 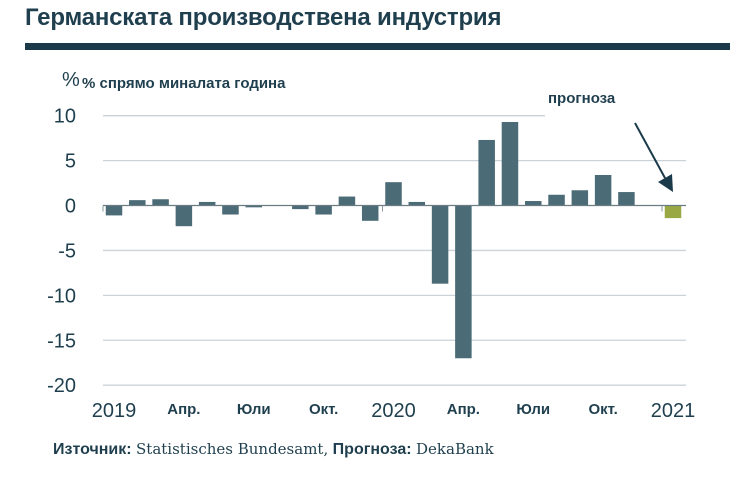 I want to click on y-tick-label: -10, so click(x=61, y=296).